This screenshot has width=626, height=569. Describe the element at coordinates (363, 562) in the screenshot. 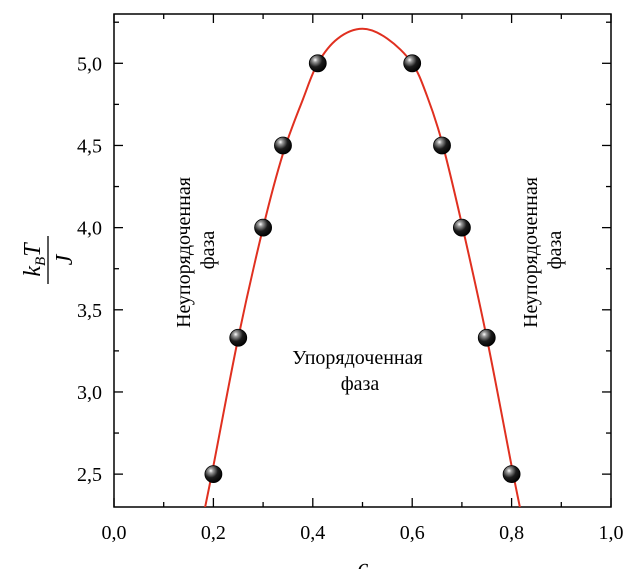

I see `x-axis-title: c` at that location.